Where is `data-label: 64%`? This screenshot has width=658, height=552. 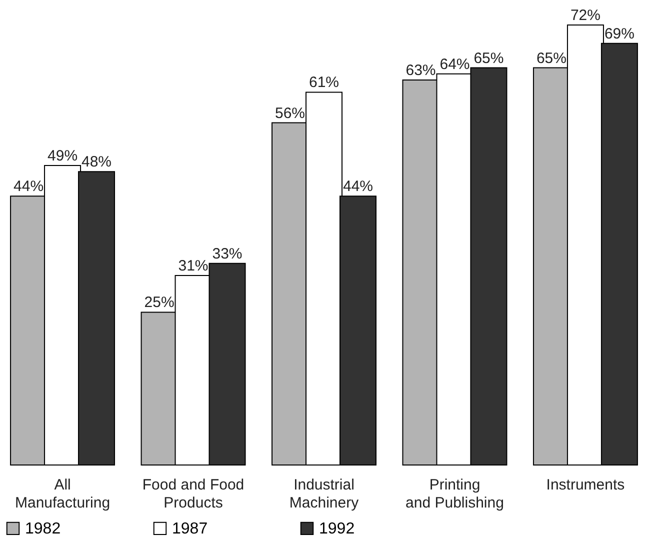 data-label: 64% is located at coordinates (455, 64).